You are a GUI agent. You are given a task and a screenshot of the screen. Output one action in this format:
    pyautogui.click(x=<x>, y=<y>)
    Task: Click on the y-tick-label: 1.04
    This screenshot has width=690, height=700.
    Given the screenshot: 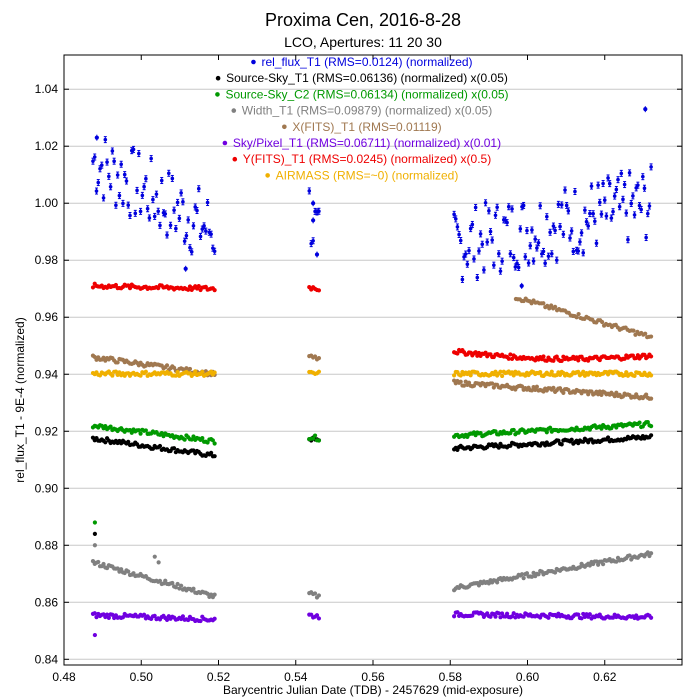 What is the action you would take?
    pyautogui.click(x=47, y=89)
    